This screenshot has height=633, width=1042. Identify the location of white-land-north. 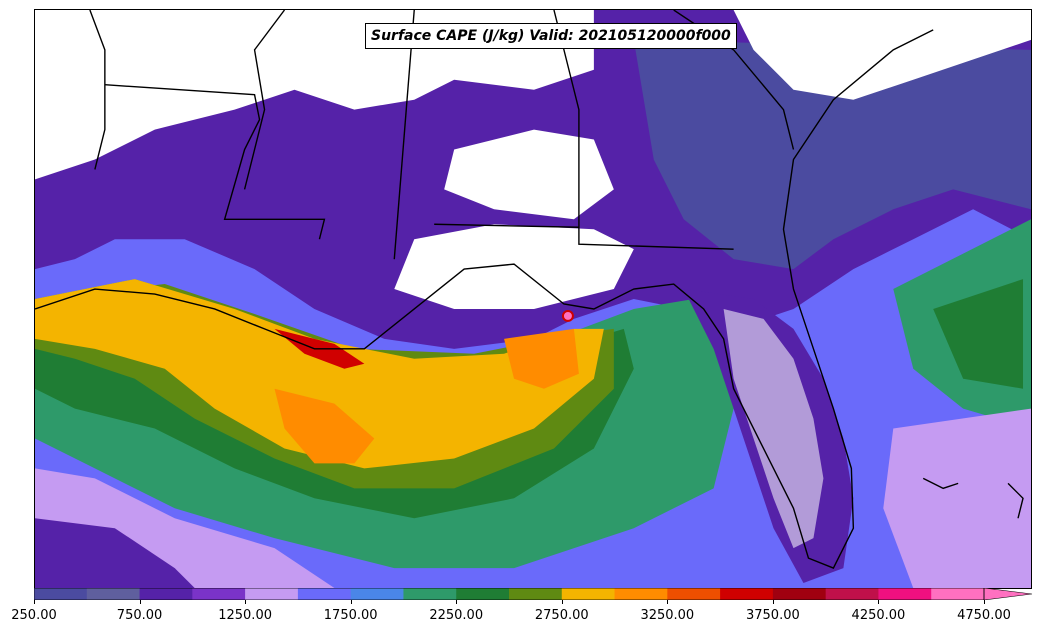
(314, 95).